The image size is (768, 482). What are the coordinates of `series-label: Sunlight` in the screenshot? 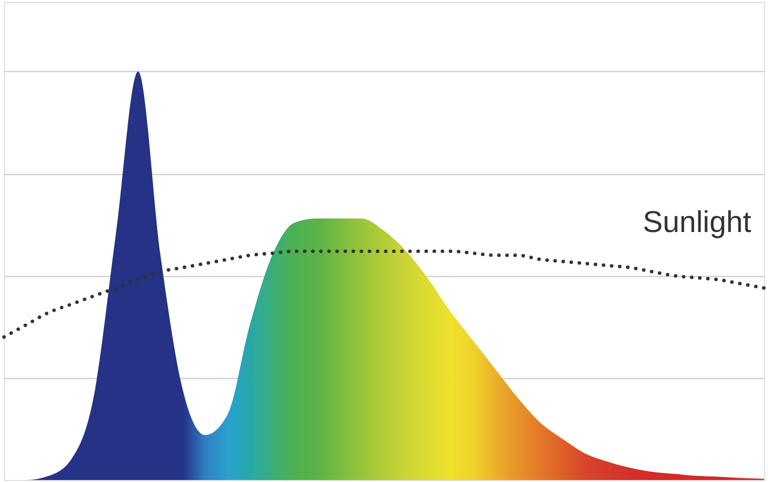 It's located at (697, 222).